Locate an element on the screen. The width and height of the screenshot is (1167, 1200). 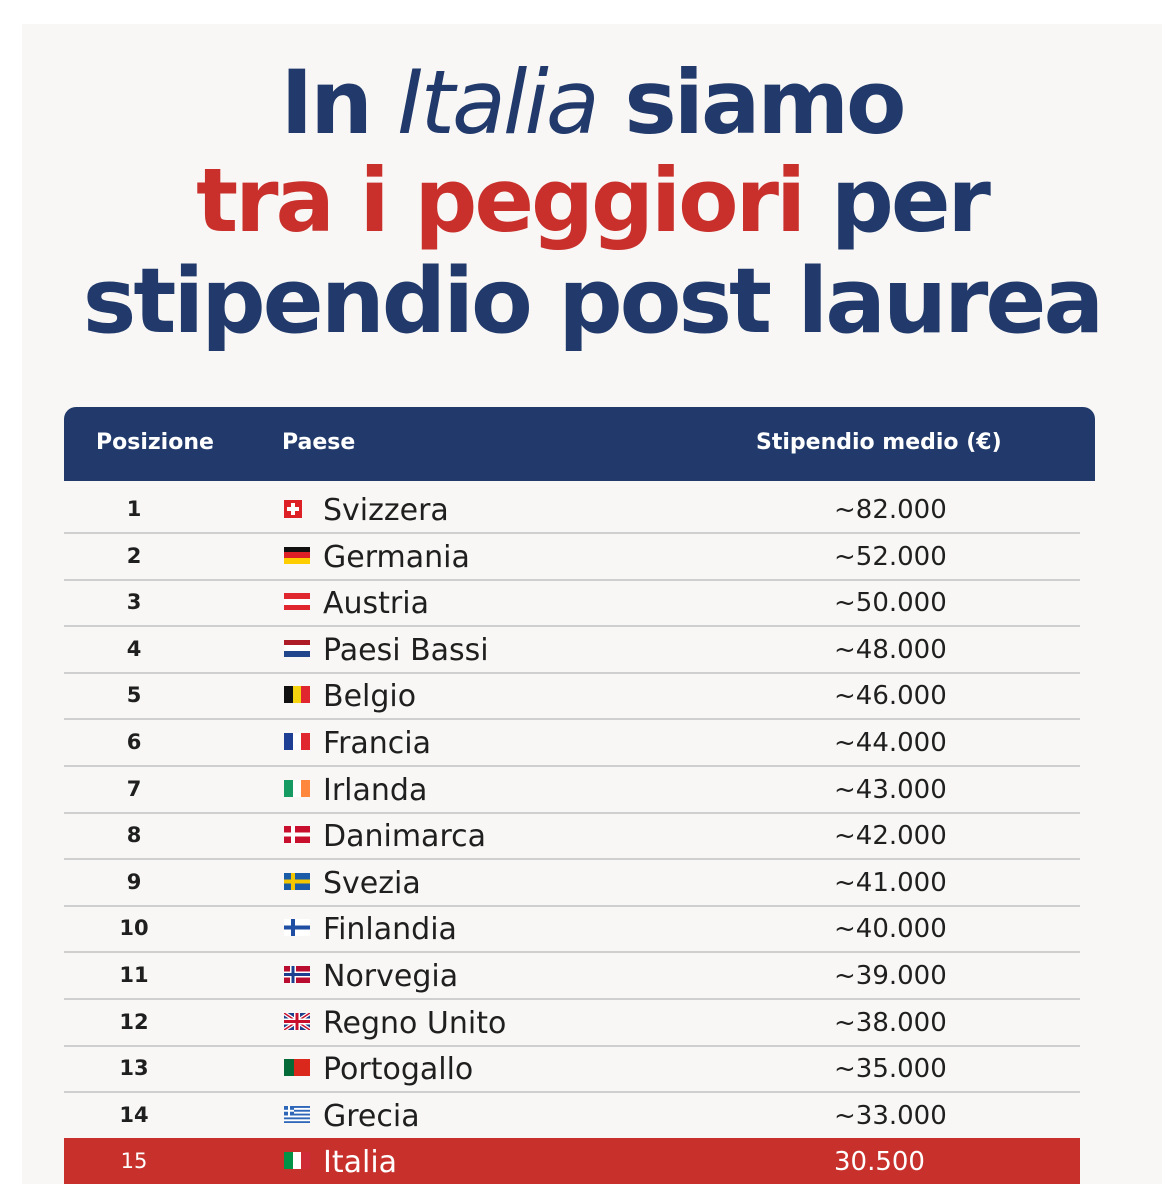
row-country: Austria is located at coordinates (376, 604).